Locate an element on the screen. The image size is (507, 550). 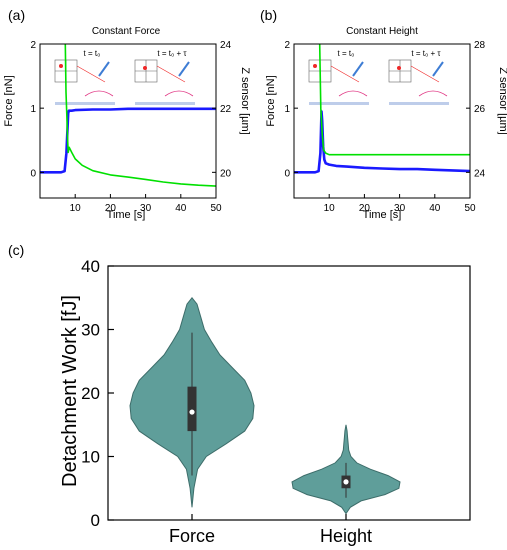
panel-a-plot-frame is located at coordinates (128, 121).